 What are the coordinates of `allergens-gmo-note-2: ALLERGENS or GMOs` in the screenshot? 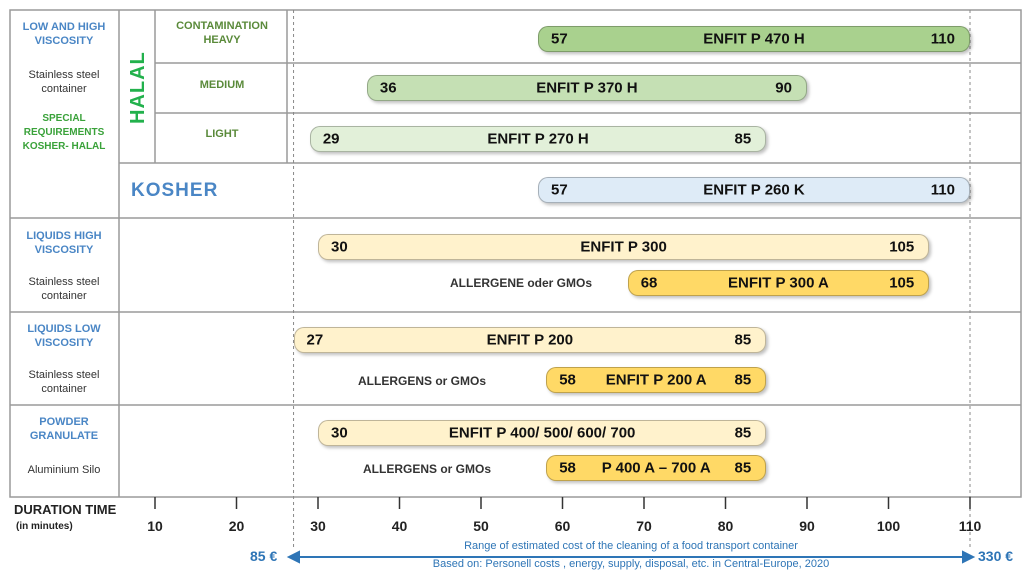 It's located at (427, 469).